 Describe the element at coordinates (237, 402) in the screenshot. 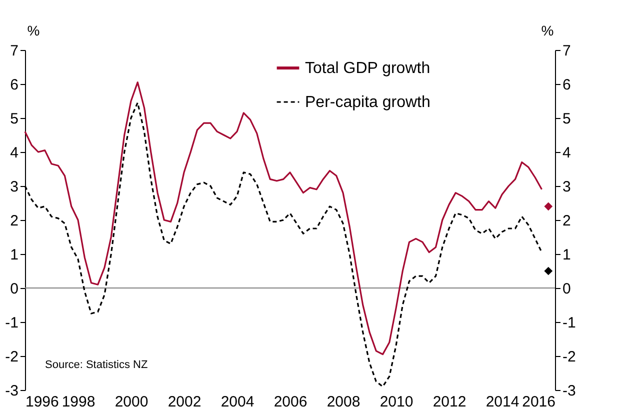

I see `x-tick-label: 2004` at that location.